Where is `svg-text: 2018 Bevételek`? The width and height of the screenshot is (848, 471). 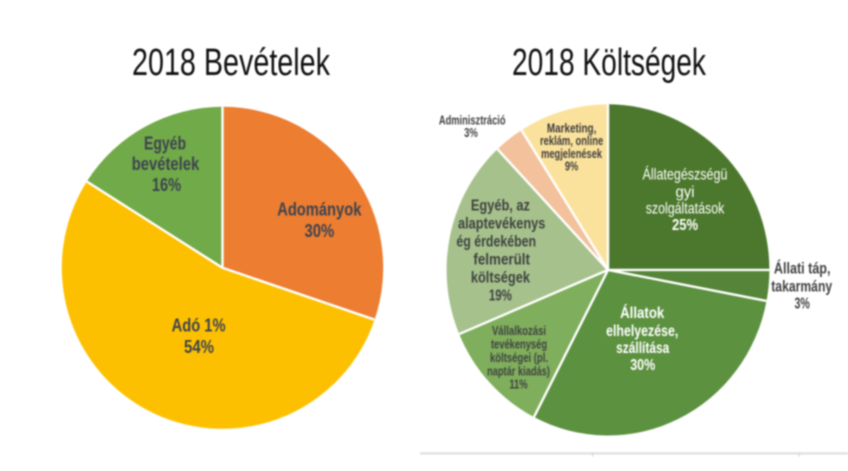
svg-text: 2018 Bevételek is located at coordinates (231, 63).